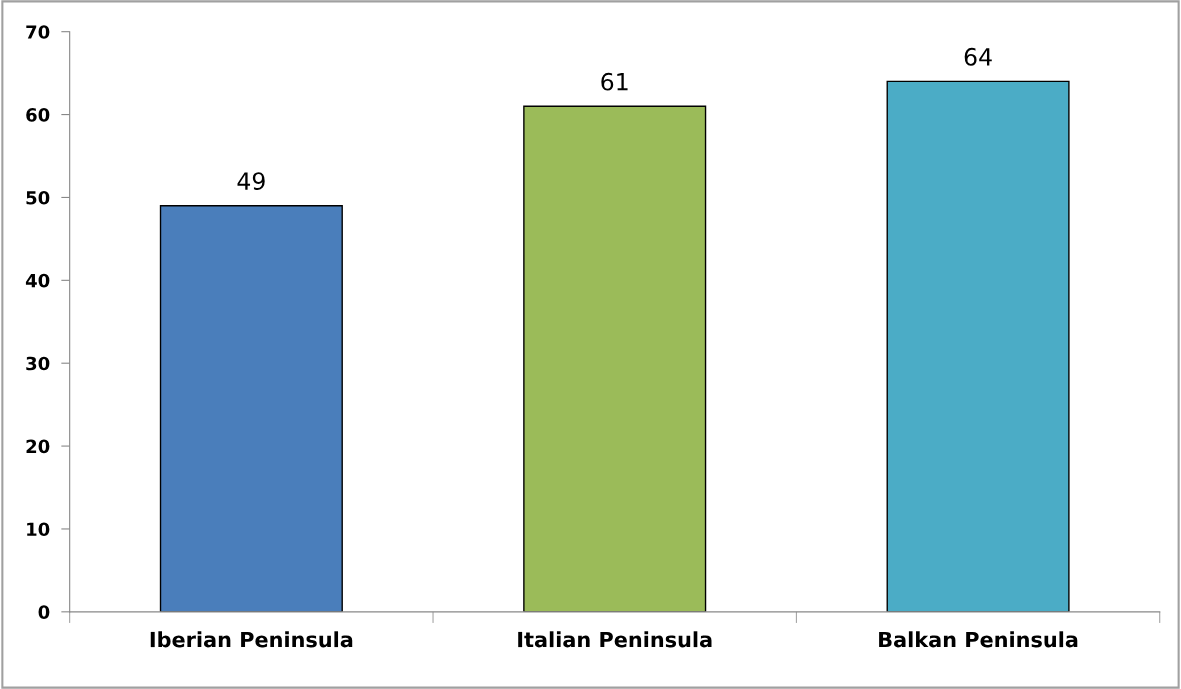 The width and height of the screenshot is (1181, 689). Describe the element at coordinates (37, 280) in the screenshot. I see `y-tick-label: 40` at that location.